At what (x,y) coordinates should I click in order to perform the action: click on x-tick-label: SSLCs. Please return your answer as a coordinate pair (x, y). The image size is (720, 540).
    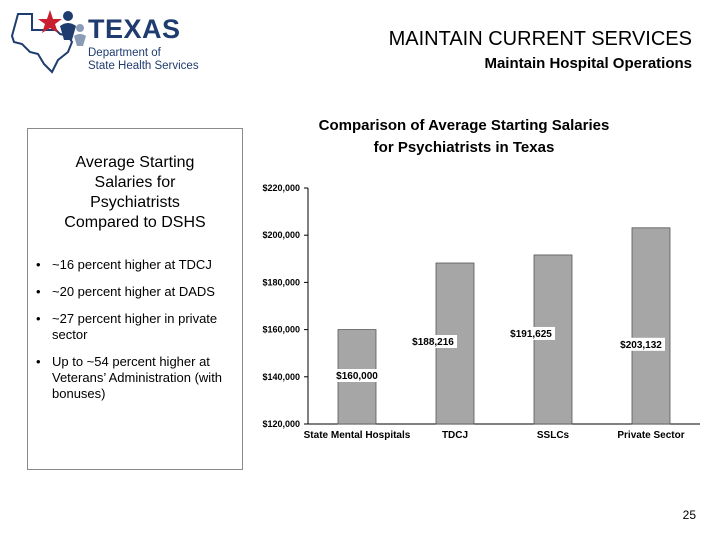
    Looking at the image, I should click on (553, 435).